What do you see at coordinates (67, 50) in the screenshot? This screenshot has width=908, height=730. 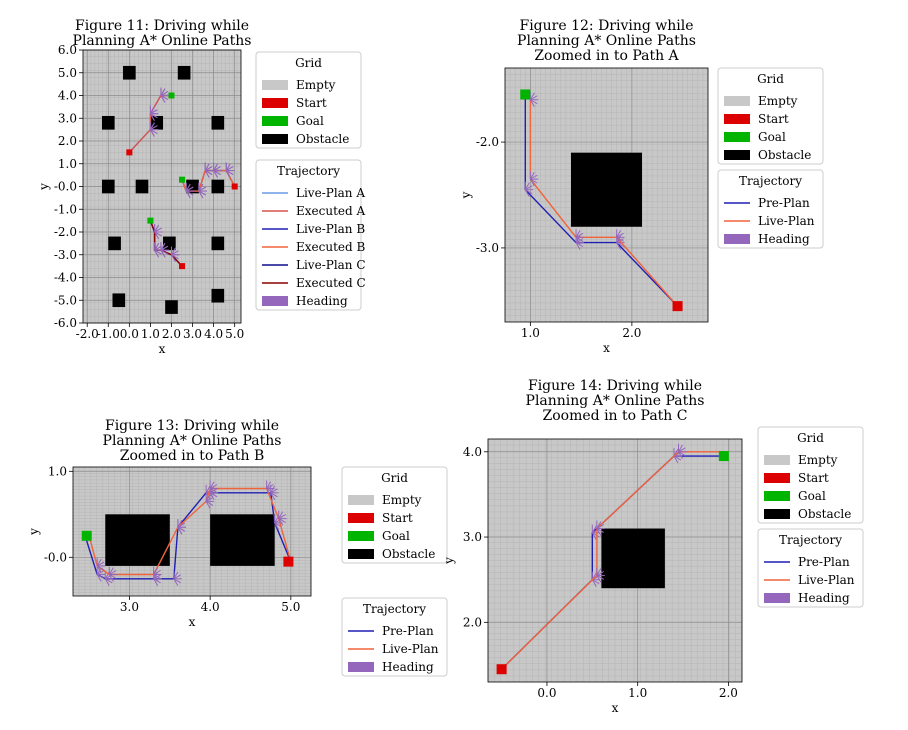 I see `y-tick-label: 6.0` at bounding box center [67, 50].